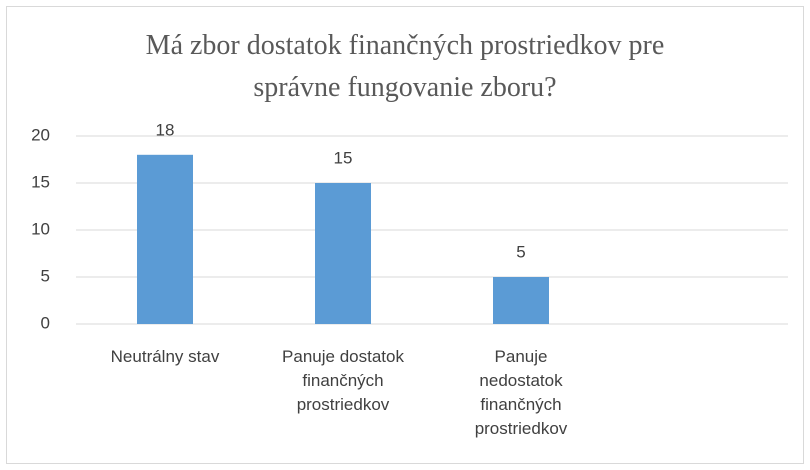  What do you see at coordinates (521, 392) in the screenshot?
I see `x-tick-label: Panuje nedostatok finančných prostriedkov` at bounding box center [521, 392].